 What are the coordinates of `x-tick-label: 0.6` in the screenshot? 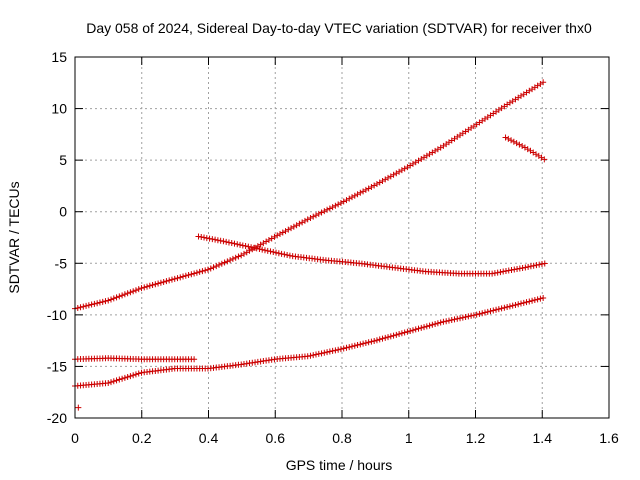 It's located at (276, 438).